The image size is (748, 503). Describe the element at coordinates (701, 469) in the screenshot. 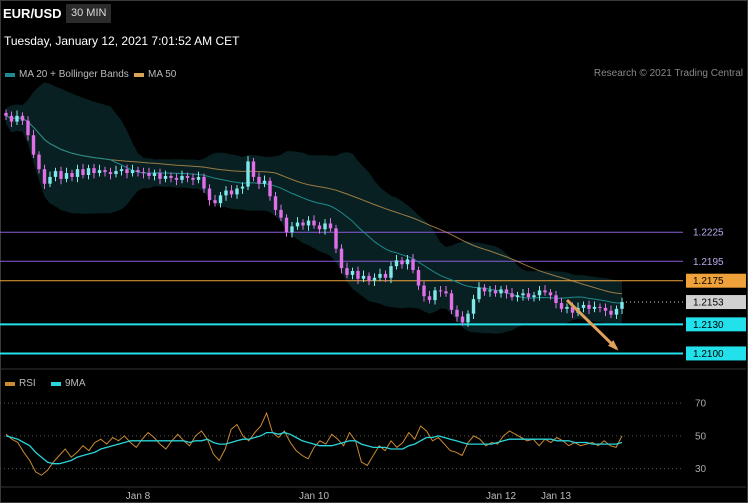

I see `rsi-tick-label-30: 30` at that location.